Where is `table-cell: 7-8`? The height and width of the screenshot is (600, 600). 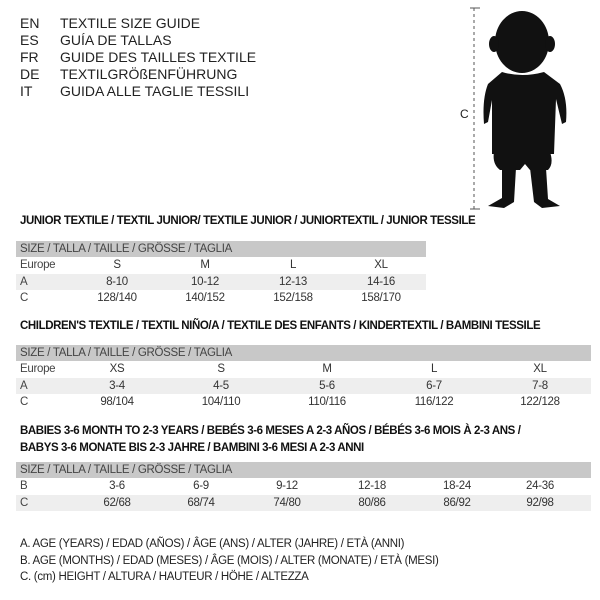 table-cell: 7-8 is located at coordinates (540, 385).